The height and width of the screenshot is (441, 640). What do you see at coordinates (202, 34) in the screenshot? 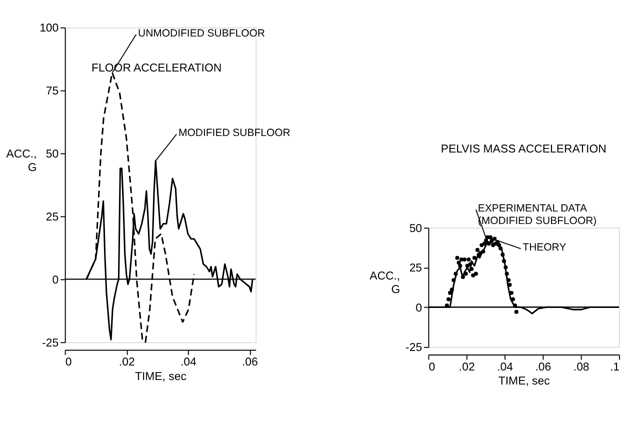
I see `text: UNMODIFIED SUBFLOOR` at bounding box center [202, 34].